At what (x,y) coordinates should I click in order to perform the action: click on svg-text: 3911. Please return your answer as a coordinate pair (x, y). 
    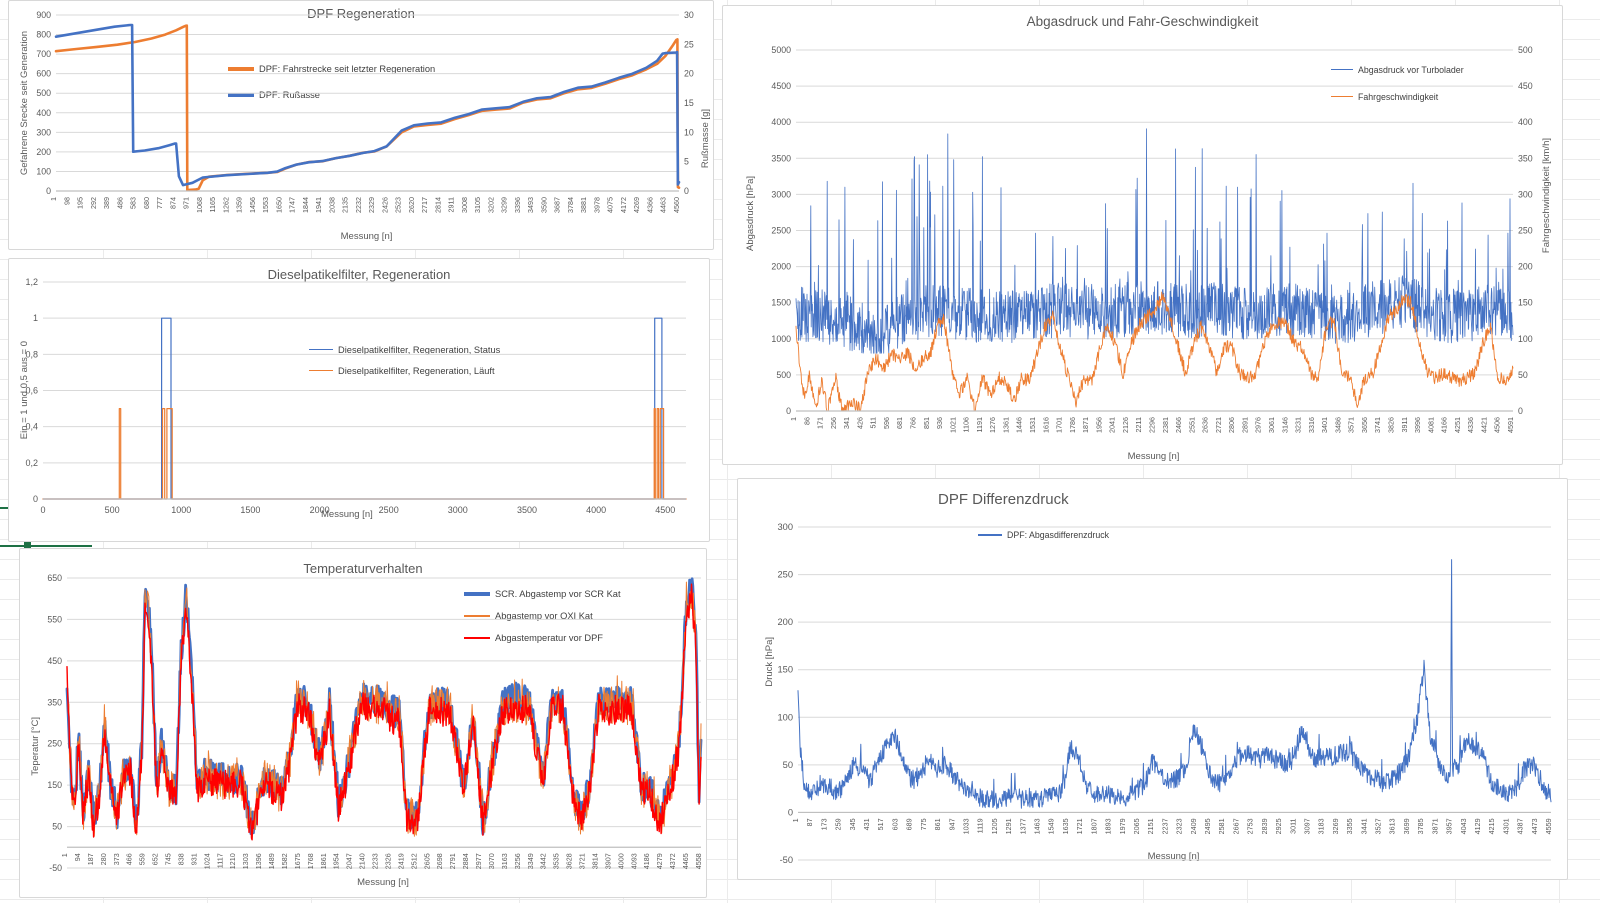
    Looking at the image, I should click on (1404, 424).